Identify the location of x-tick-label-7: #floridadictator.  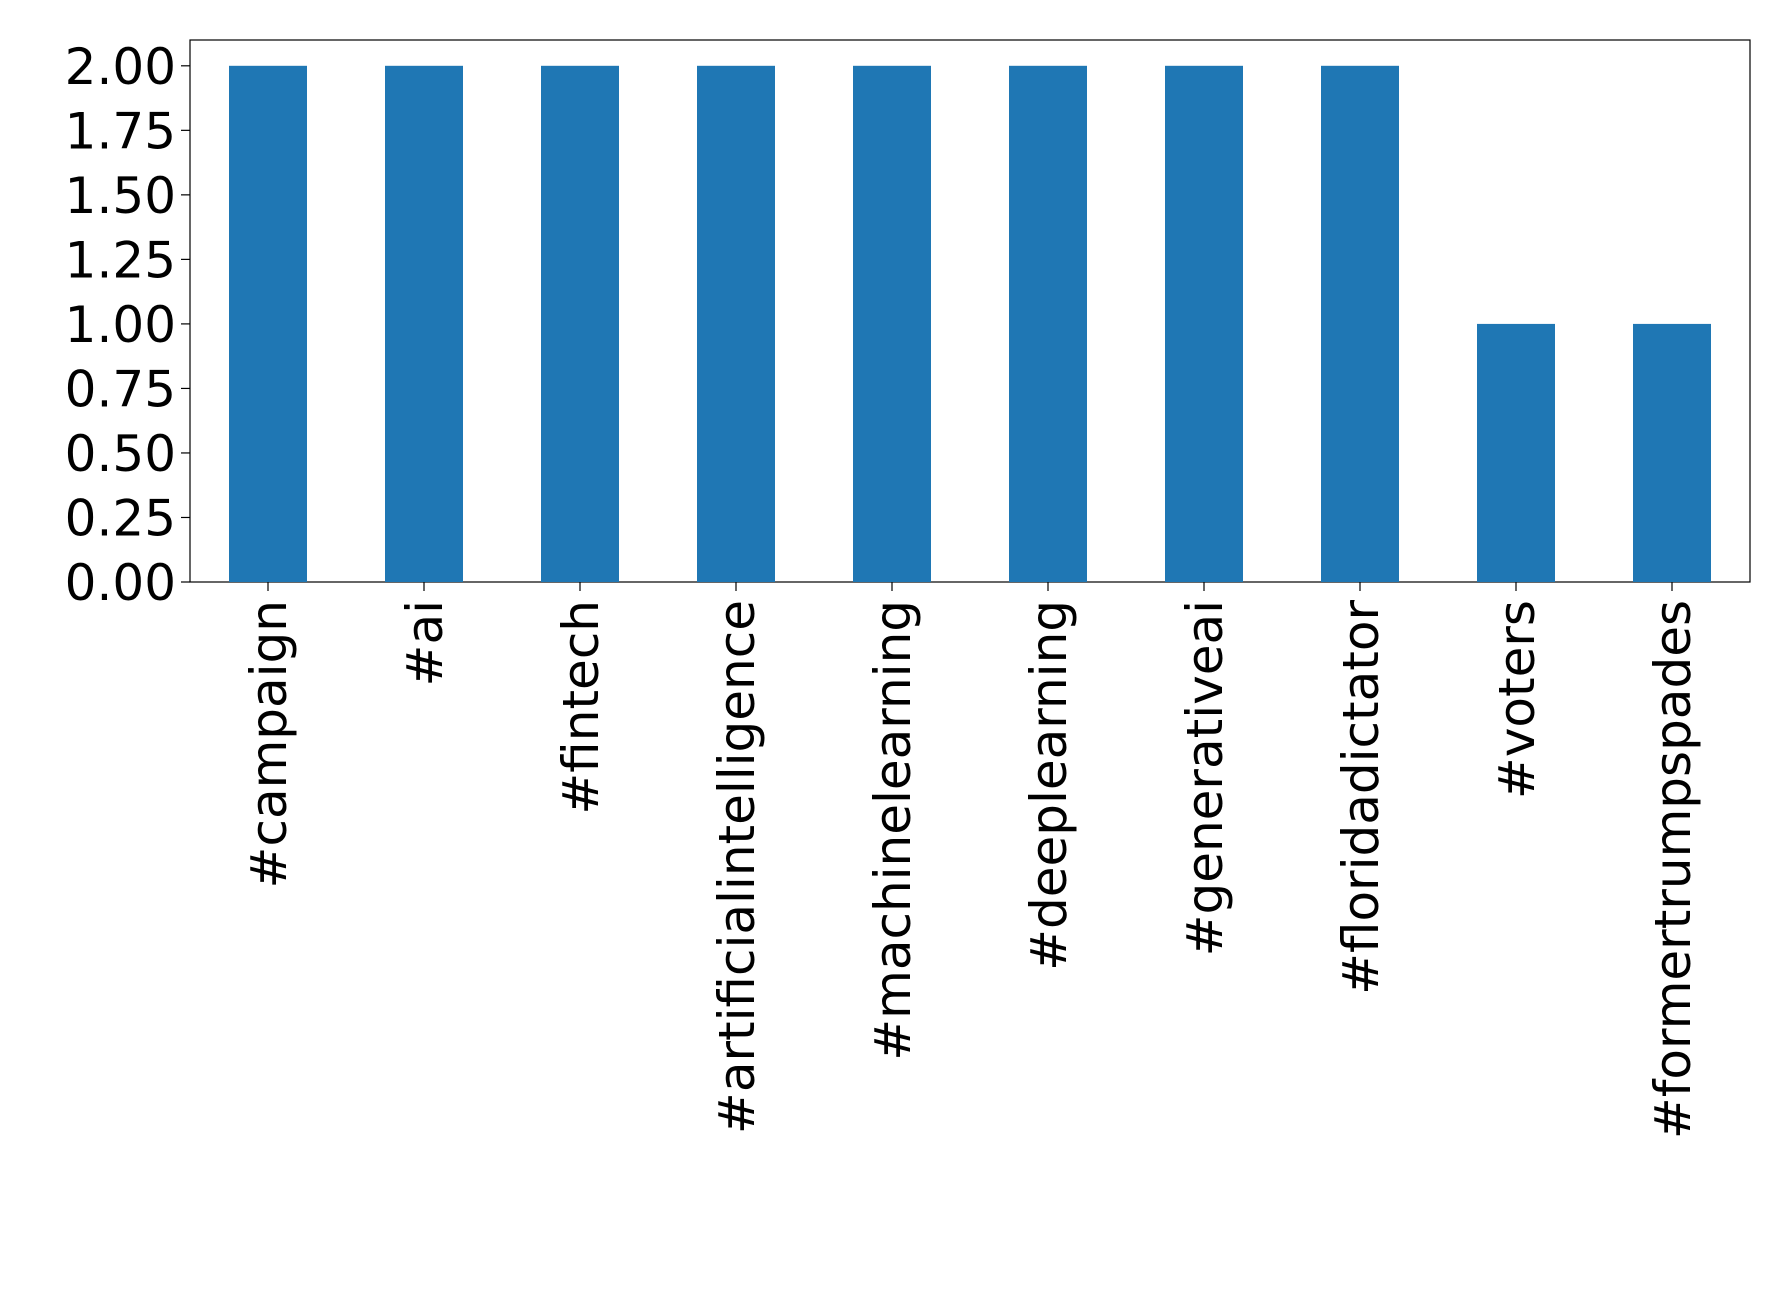
(1361, 797).